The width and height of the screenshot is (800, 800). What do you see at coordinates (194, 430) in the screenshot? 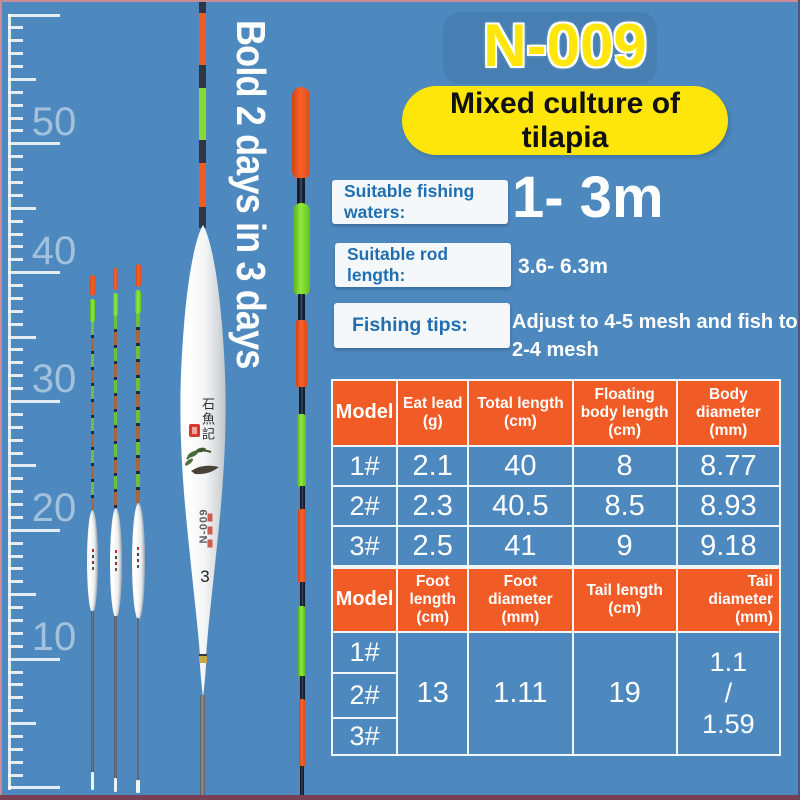
I see `float-red-seal` at bounding box center [194, 430].